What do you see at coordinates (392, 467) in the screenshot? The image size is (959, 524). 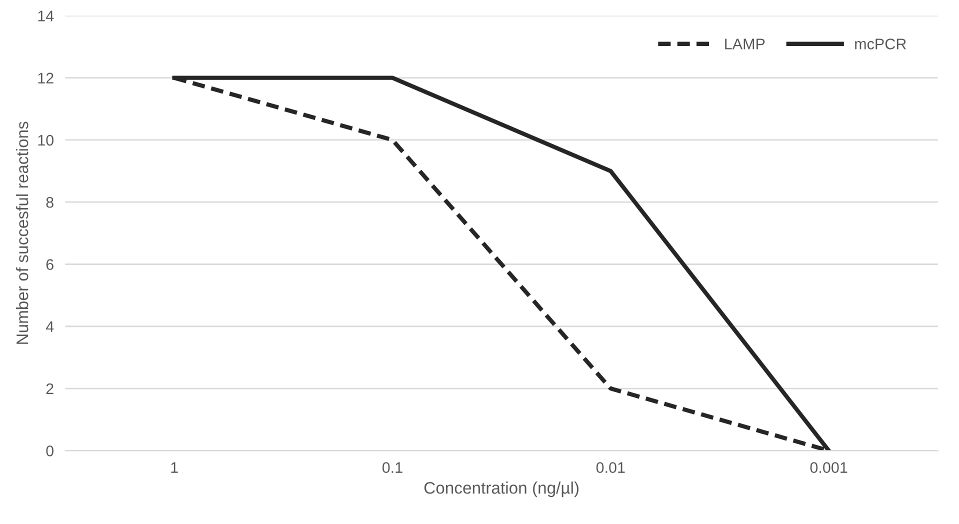 I see `x-tick-label: 0.1` at bounding box center [392, 467].